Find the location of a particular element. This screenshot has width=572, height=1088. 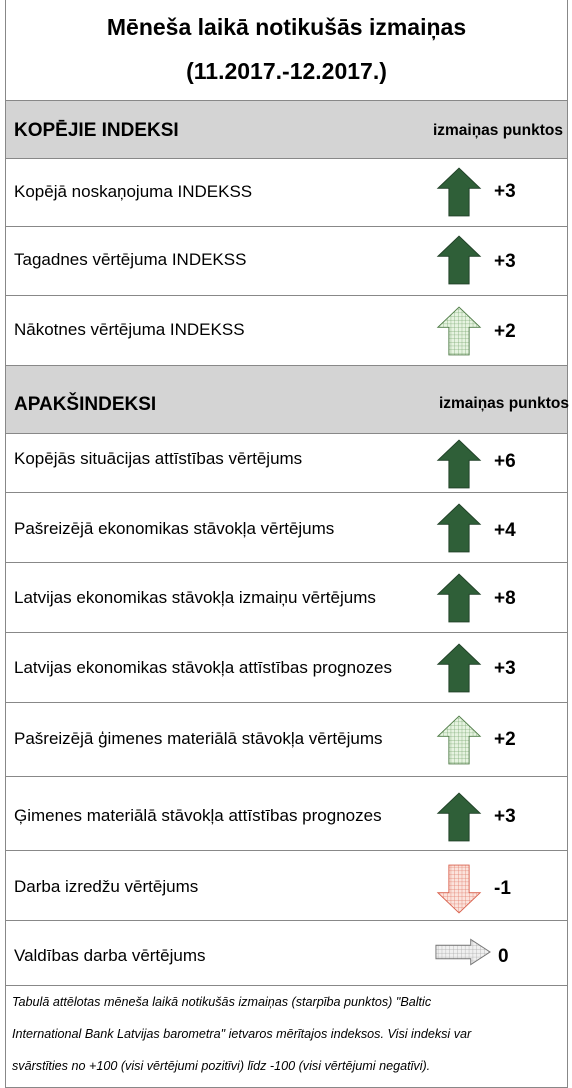

section-title: KOPĒJIE INDEKSI is located at coordinates (96, 130).